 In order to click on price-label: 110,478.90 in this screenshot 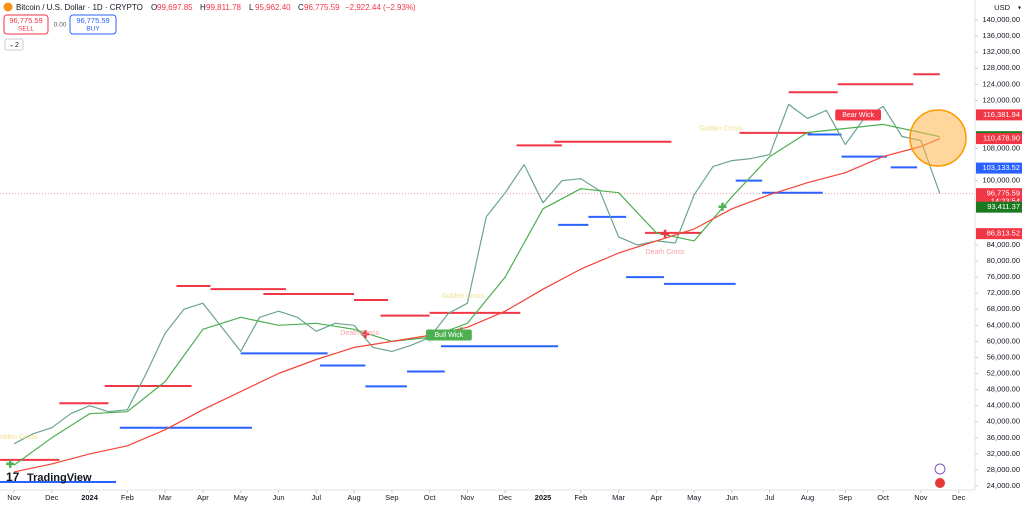, I will do `click(1001, 138)`.